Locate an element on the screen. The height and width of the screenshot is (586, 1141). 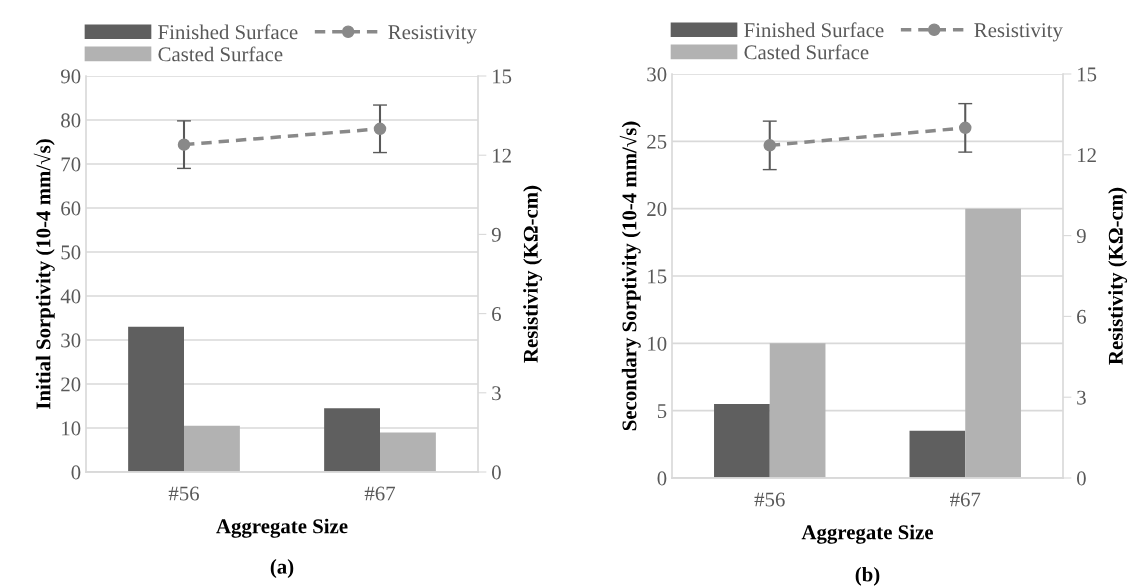
y-tick-label: 50 is located at coordinates (71, 252).